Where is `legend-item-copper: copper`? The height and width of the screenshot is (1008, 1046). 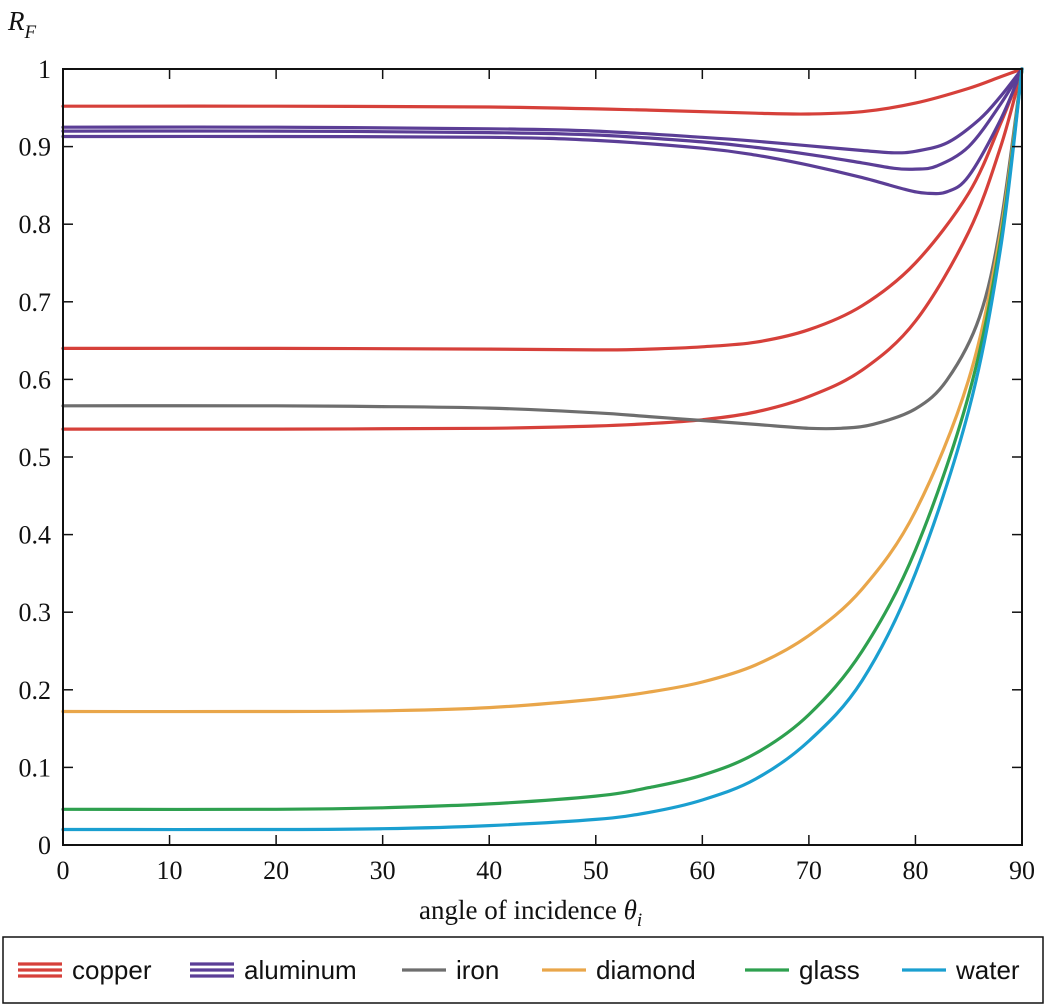
legend-item-copper: copper is located at coordinates (85, 970).